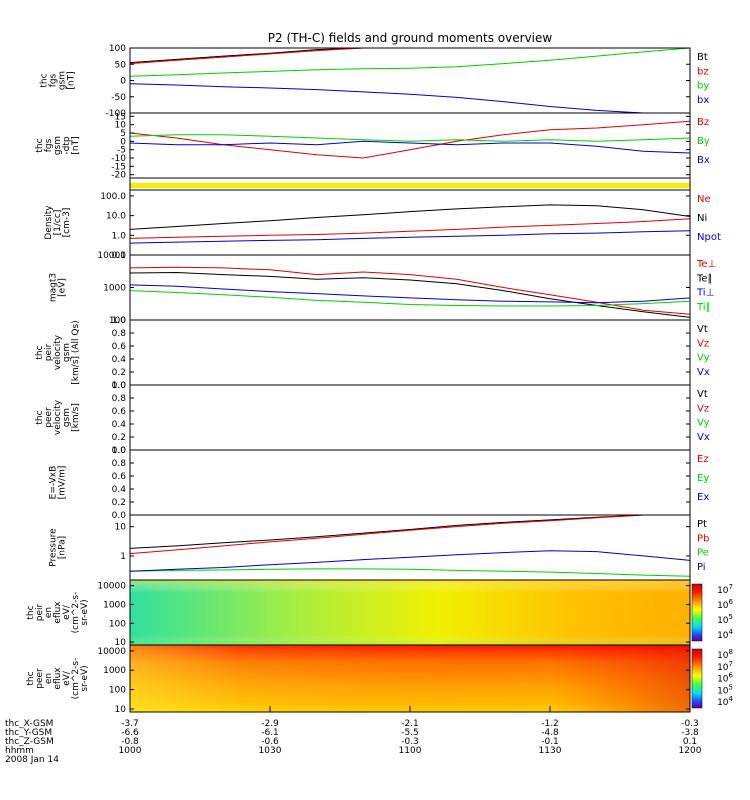 The image size is (750, 800). Describe the element at coordinates (130, 733) in the screenshot. I see `footer-value: -6.6` at that location.